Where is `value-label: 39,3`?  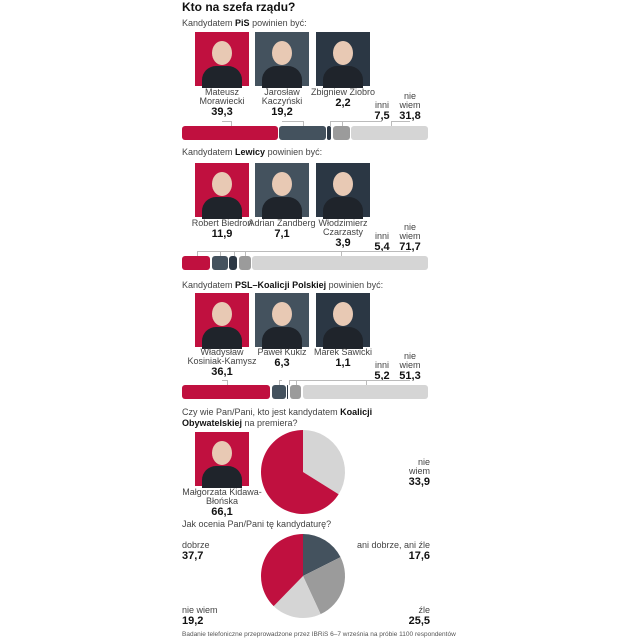 value-label: 39,3 is located at coordinates (222, 112).